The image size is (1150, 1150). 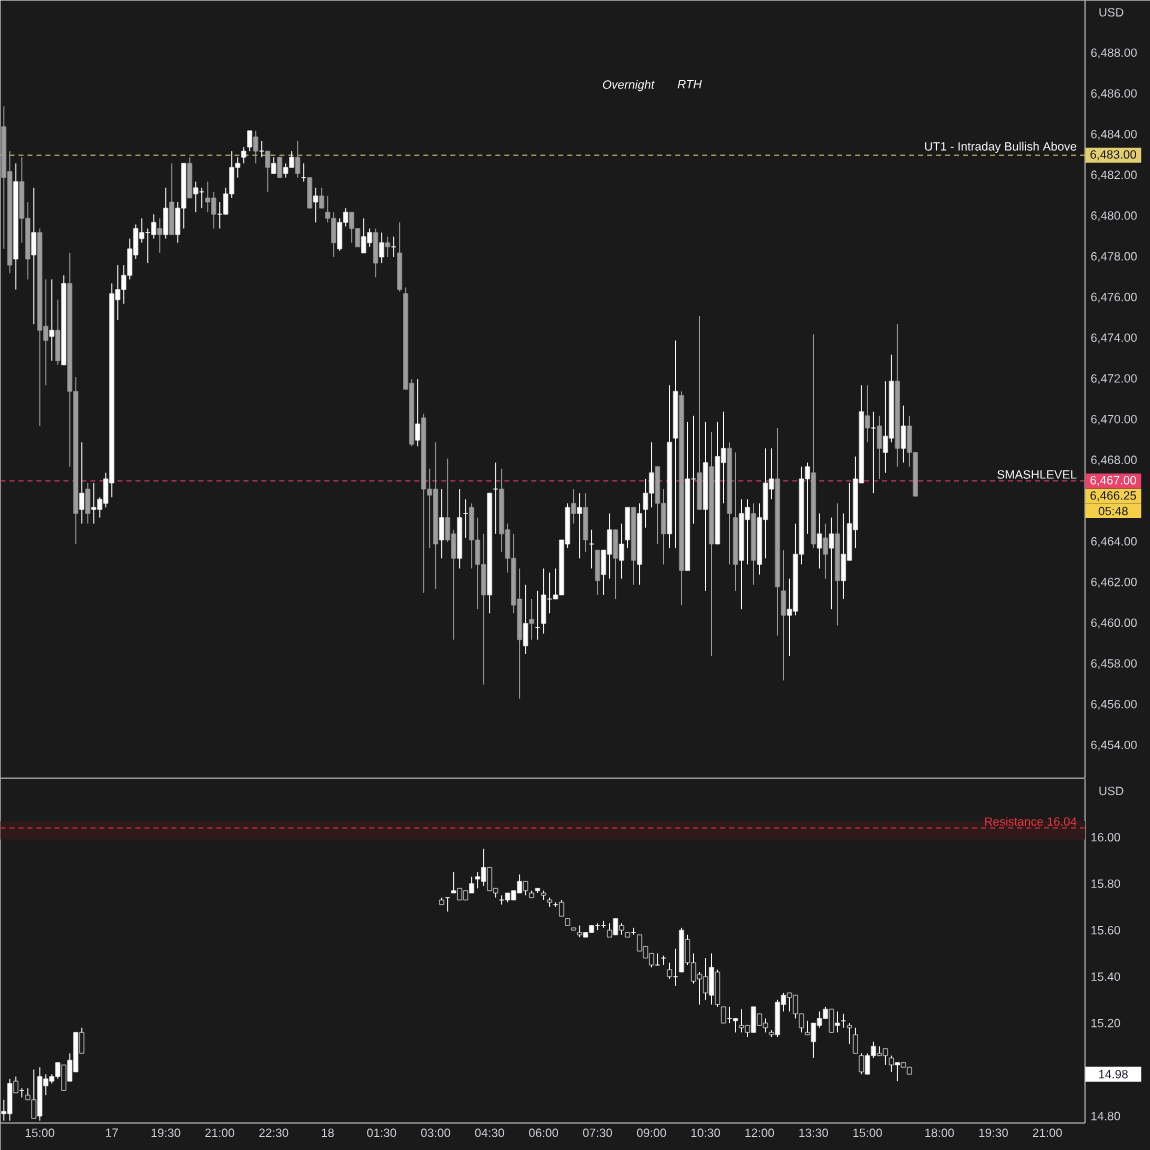 I want to click on ref-line-label: SMASHLEVEL, so click(x=1037, y=474).